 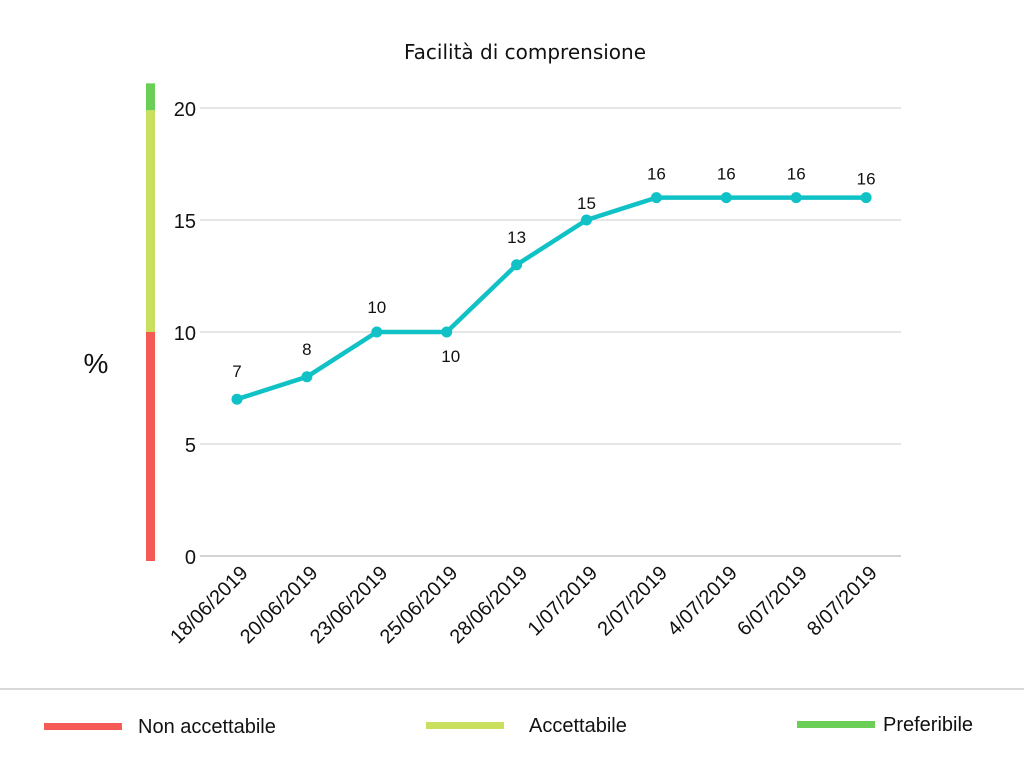 I want to click on data-label: 13, so click(x=516, y=237).